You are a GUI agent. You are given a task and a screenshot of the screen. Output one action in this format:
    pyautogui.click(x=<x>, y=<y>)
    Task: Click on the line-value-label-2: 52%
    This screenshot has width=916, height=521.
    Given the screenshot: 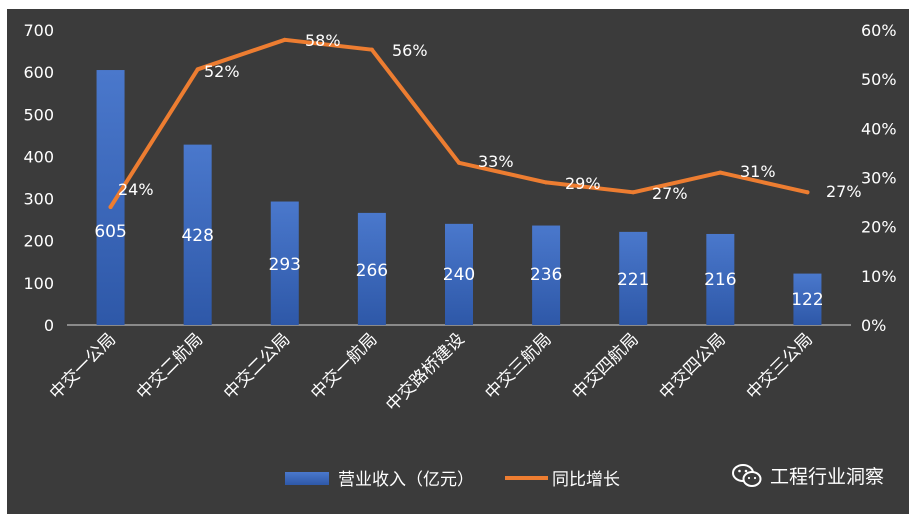 What is the action you would take?
    pyautogui.click(x=222, y=71)
    